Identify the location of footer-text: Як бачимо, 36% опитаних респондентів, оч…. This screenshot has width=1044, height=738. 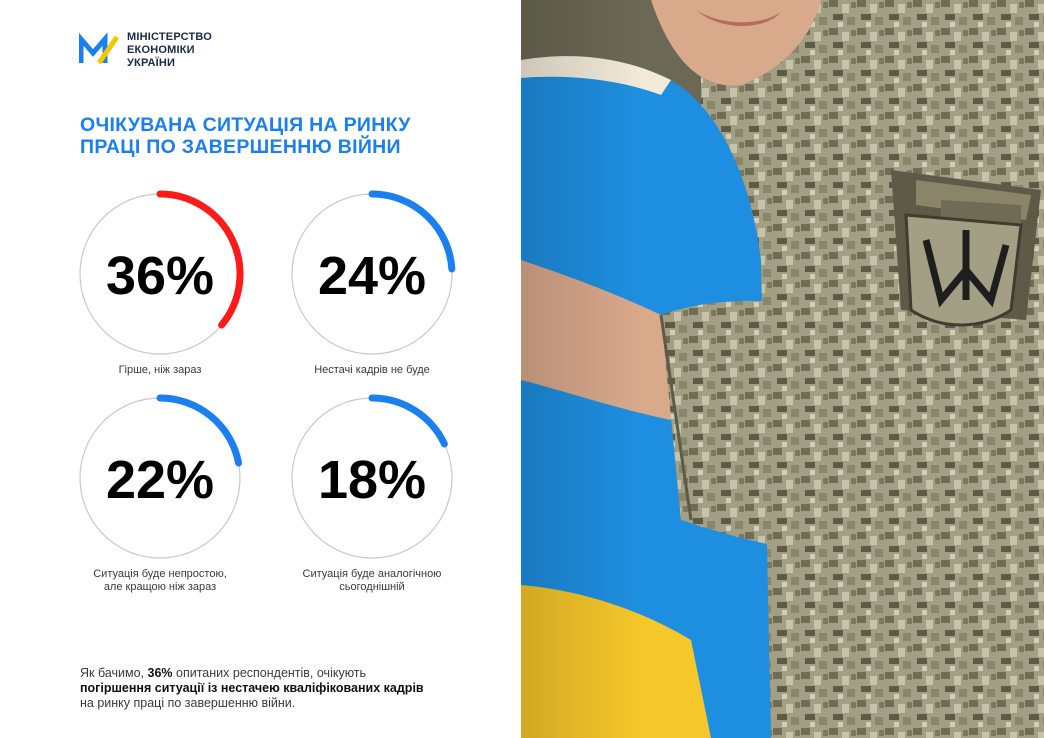
(260, 688).